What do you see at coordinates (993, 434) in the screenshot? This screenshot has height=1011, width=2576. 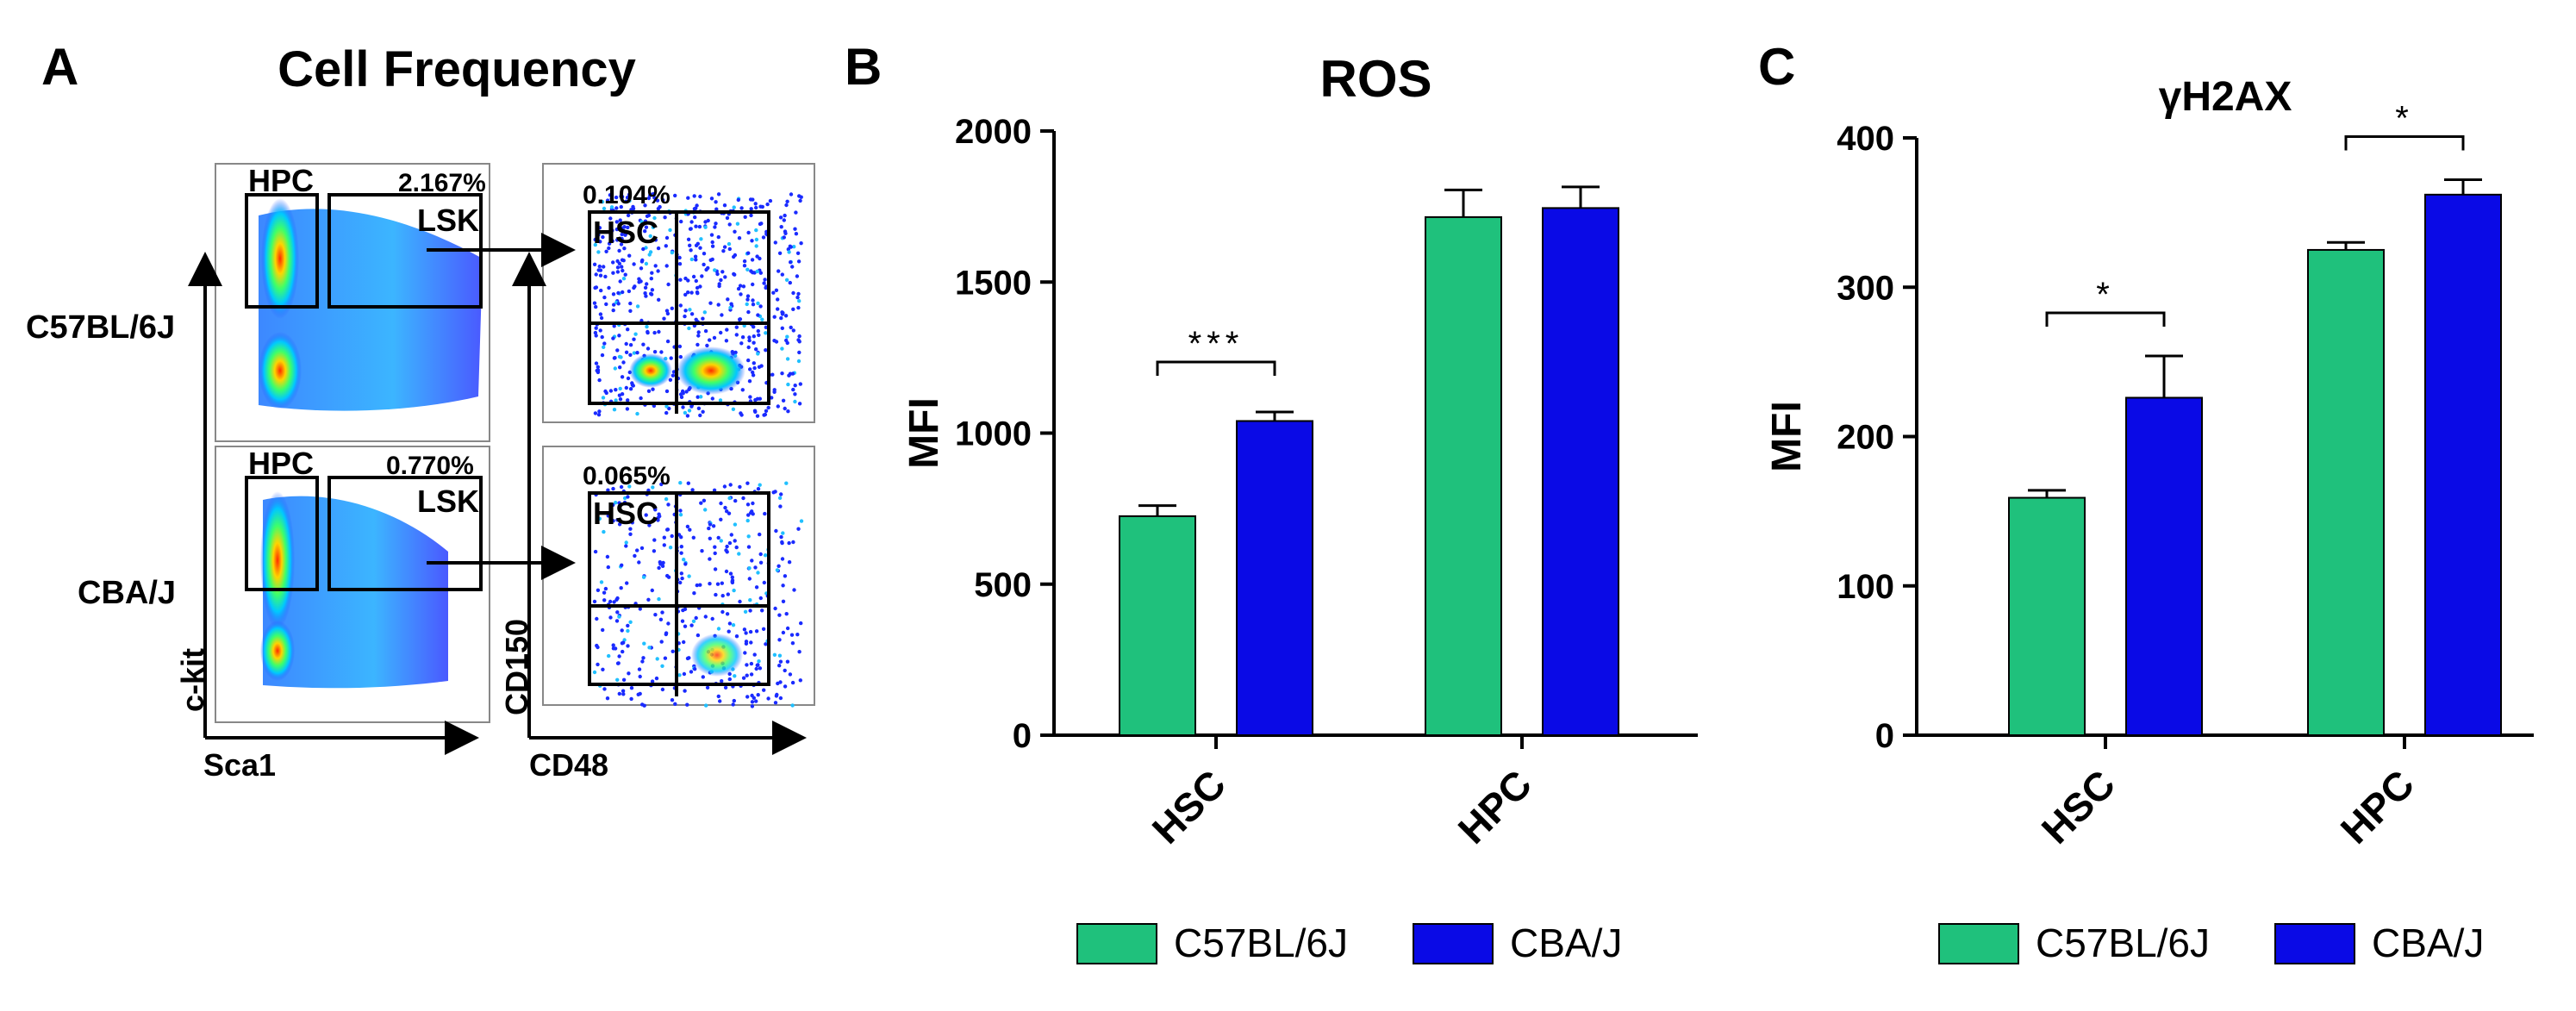 I see `y-tick-label: 1000` at bounding box center [993, 434].